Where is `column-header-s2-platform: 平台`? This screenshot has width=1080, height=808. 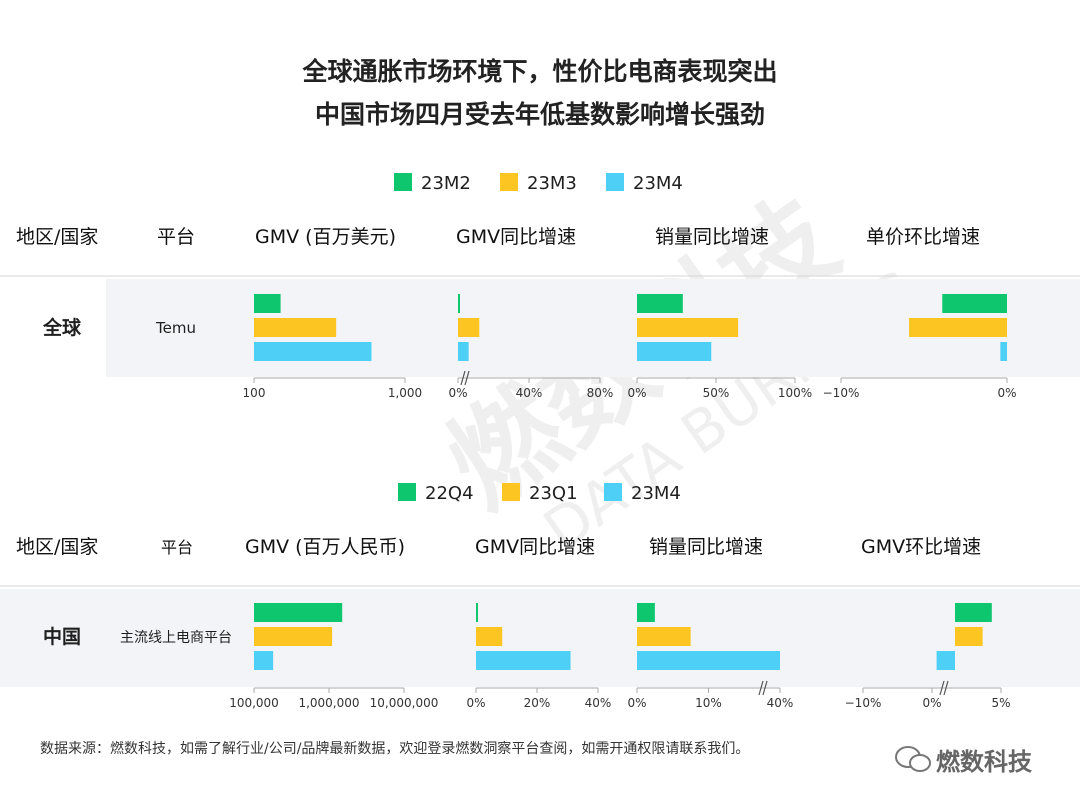
column-header-s2-platform: 平台 is located at coordinates (177, 547).